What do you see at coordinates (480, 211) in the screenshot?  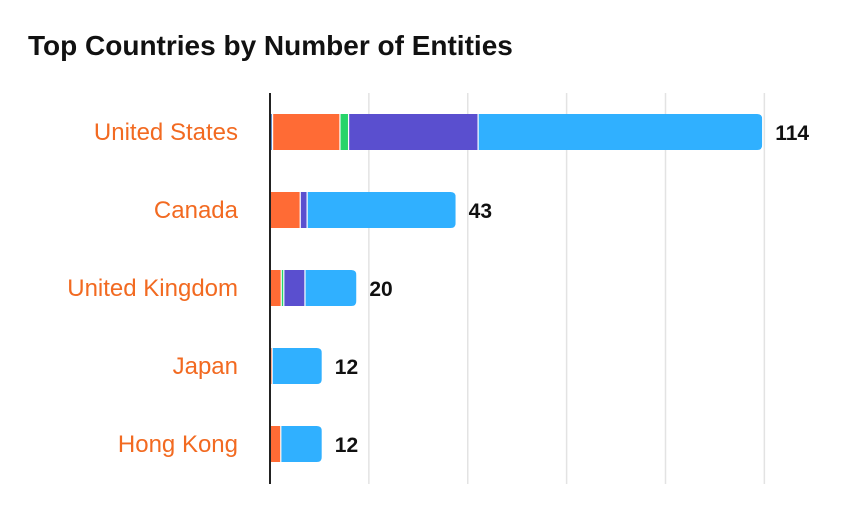 I see `value-label: 43` at bounding box center [480, 211].